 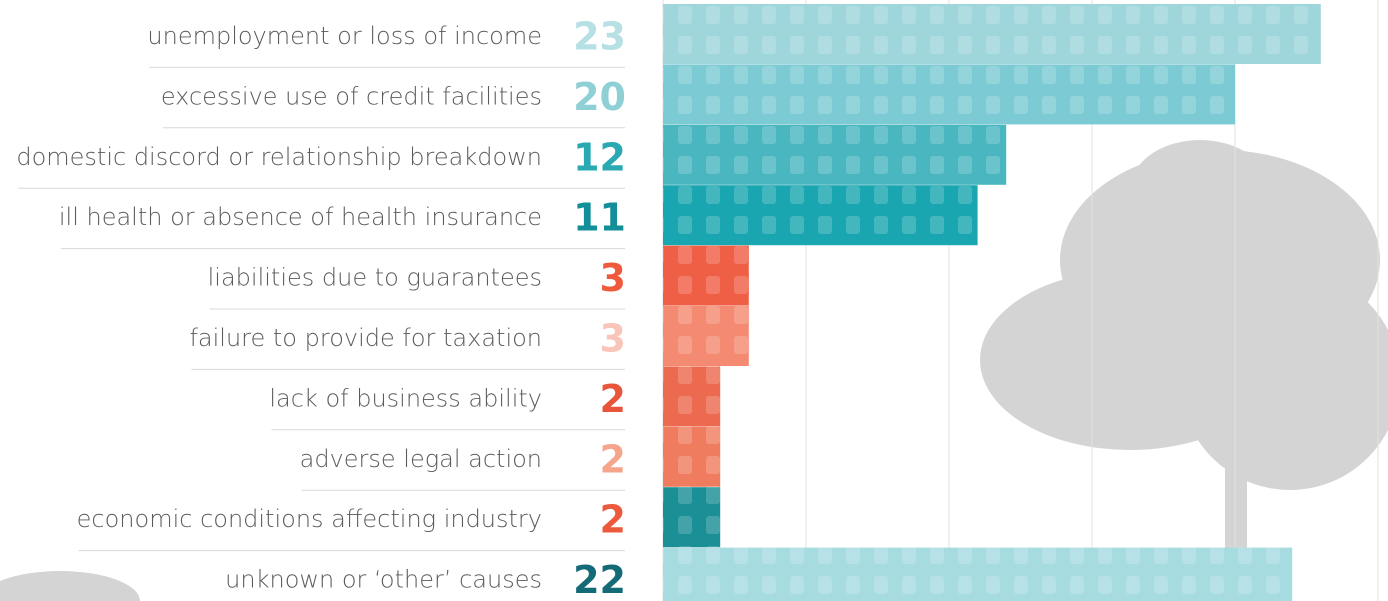 What do you see at coordinates (405, 398) in the screenshot?
I see `category-label: lack of business ability` at bounding box center [405, 398].